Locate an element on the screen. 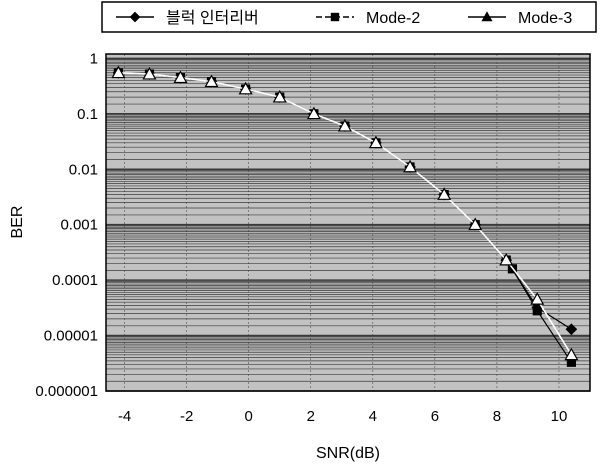  y-tick-label: 0.1 is located at coordinates (87, 114).